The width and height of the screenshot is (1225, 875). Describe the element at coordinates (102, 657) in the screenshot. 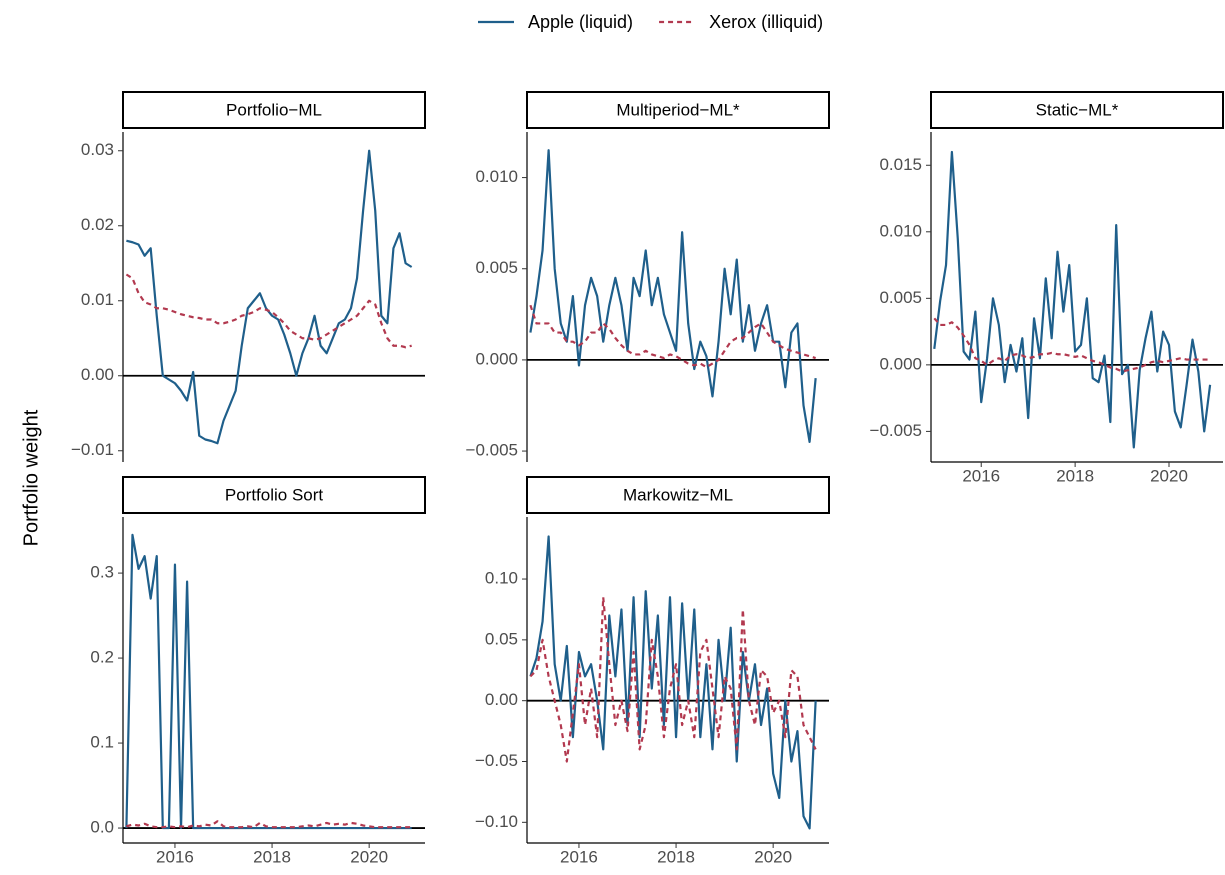

I see `y-tick-label: 0.2` at that location.